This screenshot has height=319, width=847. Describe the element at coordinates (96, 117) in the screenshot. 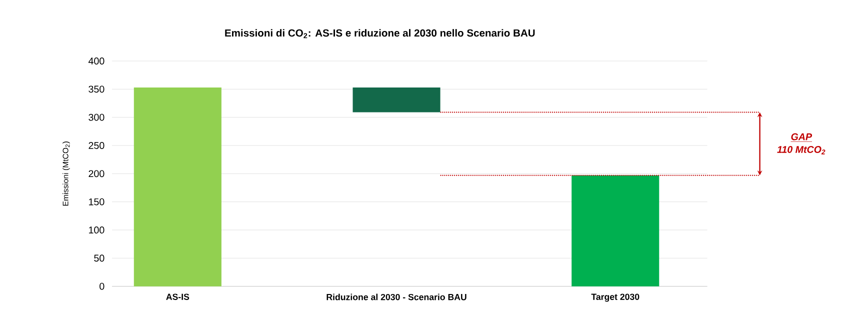

I see `y-tick-label: 300` at that location.